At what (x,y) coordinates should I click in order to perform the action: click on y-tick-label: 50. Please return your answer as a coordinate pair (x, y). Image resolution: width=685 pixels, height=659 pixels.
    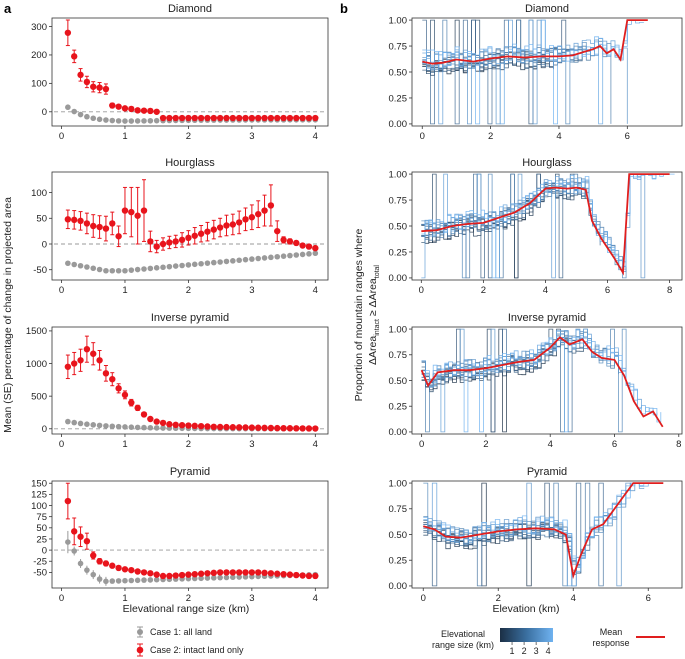
    Looking at the image, I should click on (41, 528).